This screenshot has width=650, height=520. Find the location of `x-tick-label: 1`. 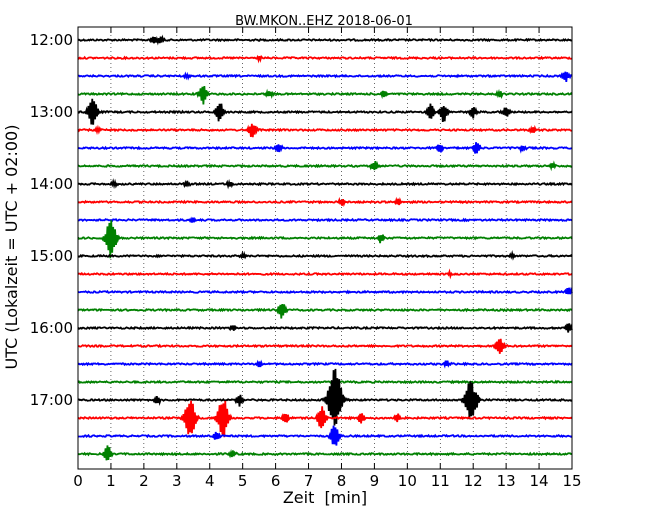

x-tick-label: 1 is located at coordinates (111, 481).